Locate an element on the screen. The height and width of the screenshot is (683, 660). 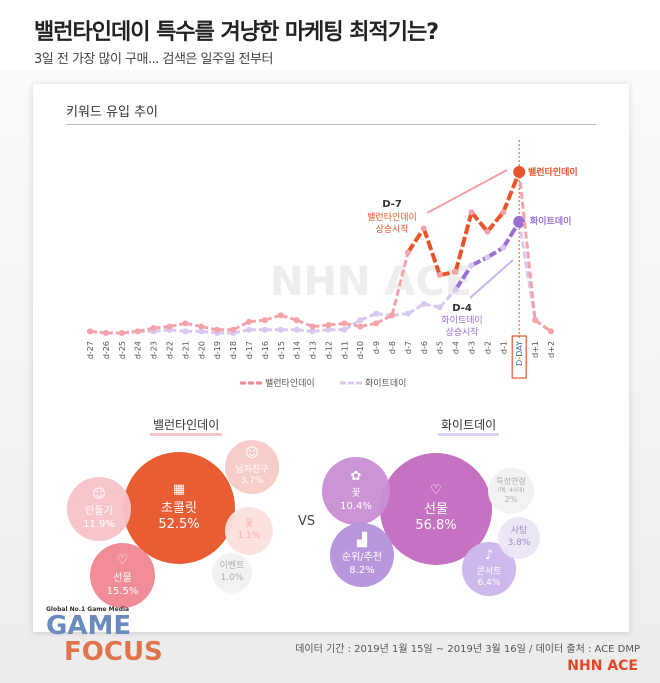
x-tick-label: d-26 is located at coordinates (106, 350).